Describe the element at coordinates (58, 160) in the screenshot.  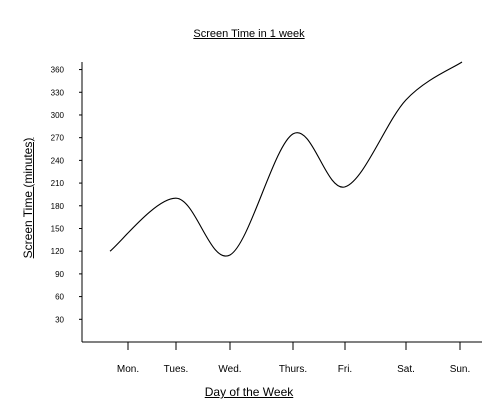
I see `y-tick-label-240: 240` at that location.